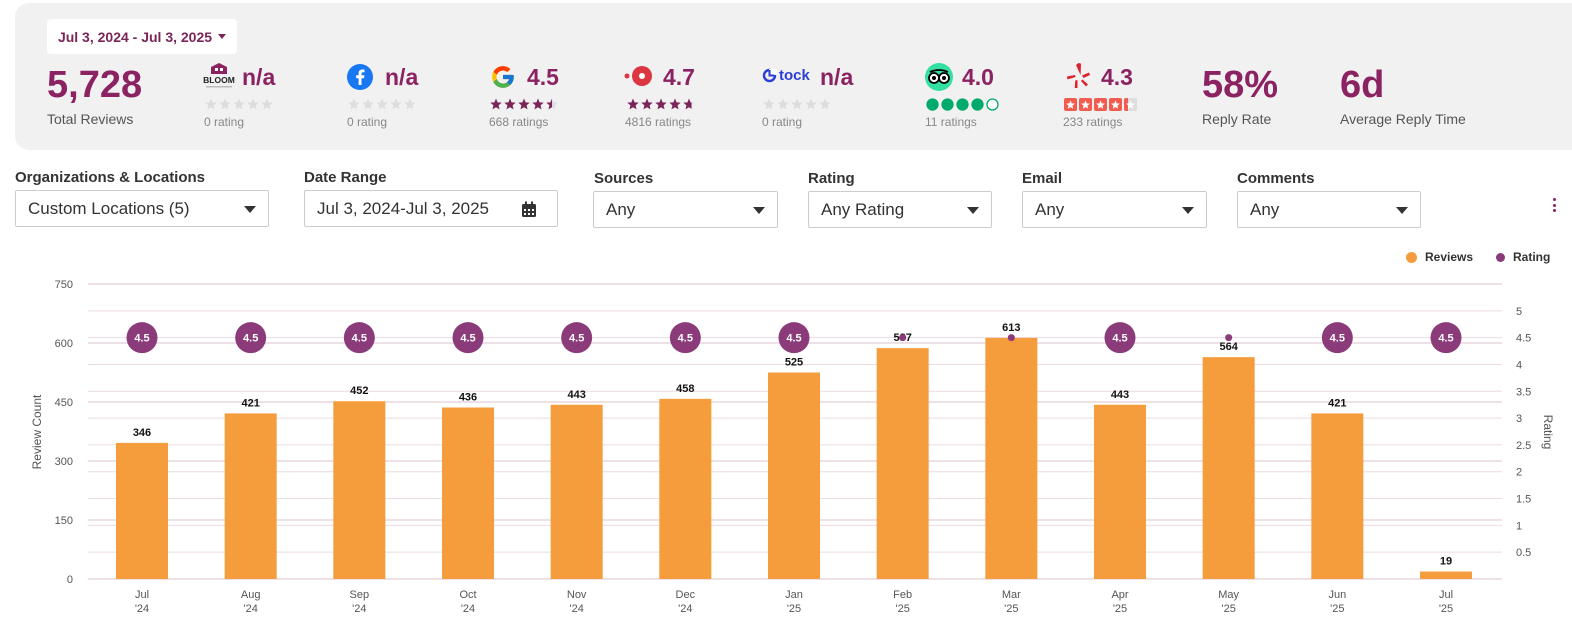 The height and width of the screenshot is (626, 1572). What do you see at coordinates (1523, 392) in the screenshot?
I see `y2-tick-label: 3.5` at bounding box center [1523, 392].